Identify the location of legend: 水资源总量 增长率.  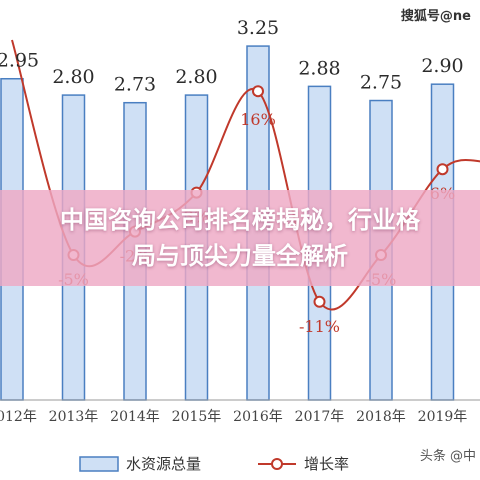
(214, 464).